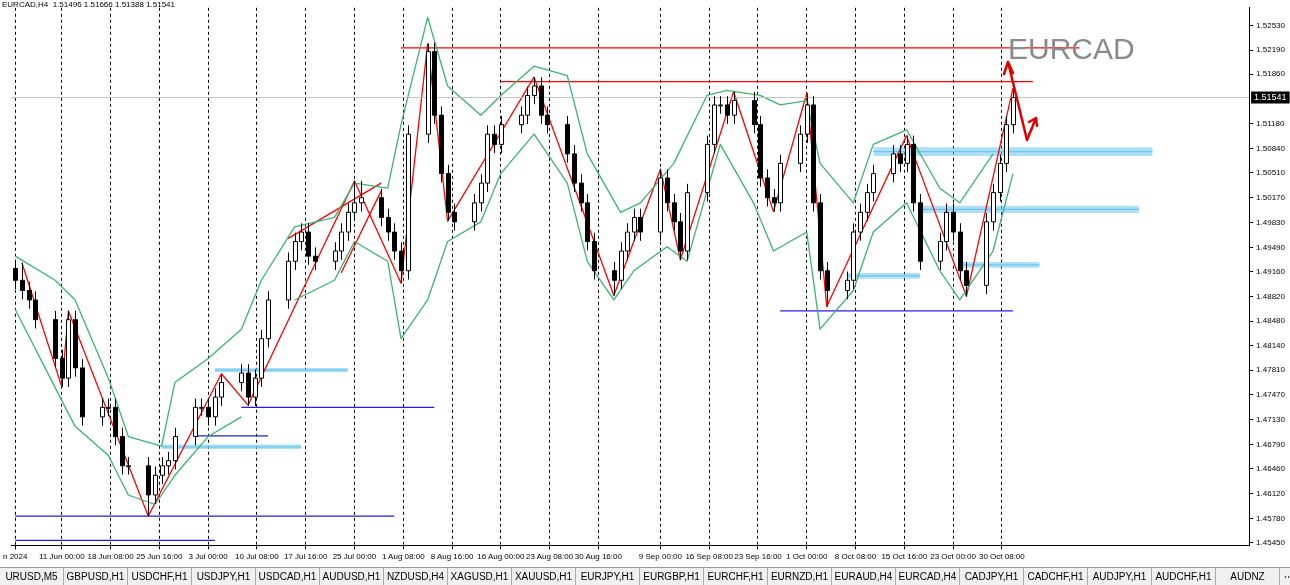  Describe the element at coordinates (608, 576) in the screenshot. I see `text: EURJPY,H1` at that location.